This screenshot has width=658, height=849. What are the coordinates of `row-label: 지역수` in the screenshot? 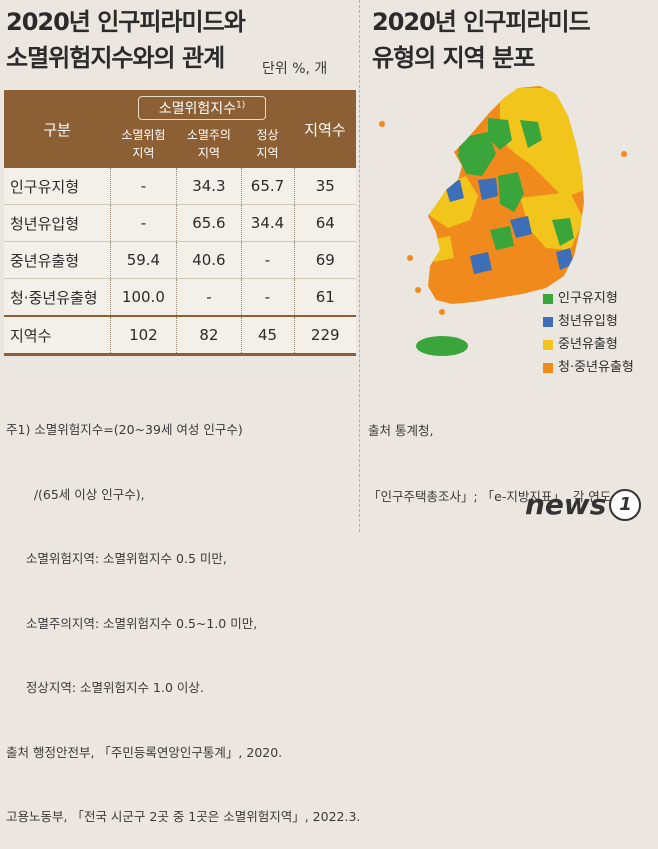 It's located at (57, 335).